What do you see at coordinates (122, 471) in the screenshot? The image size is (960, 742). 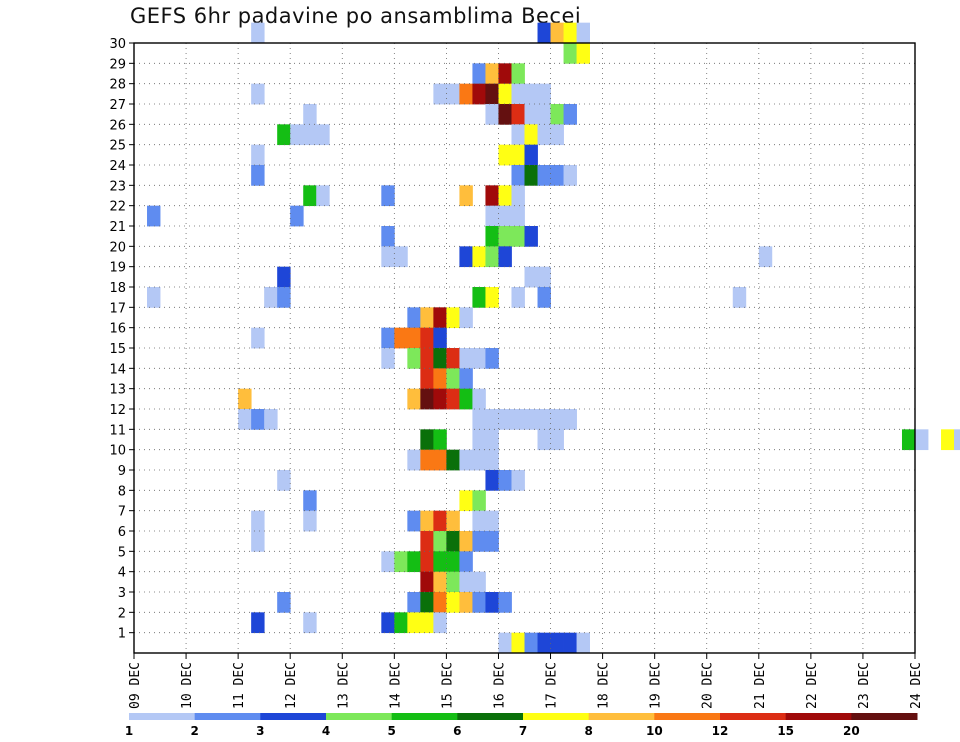 I see `y-tick-label: 9` at bounding box center [122, 471].